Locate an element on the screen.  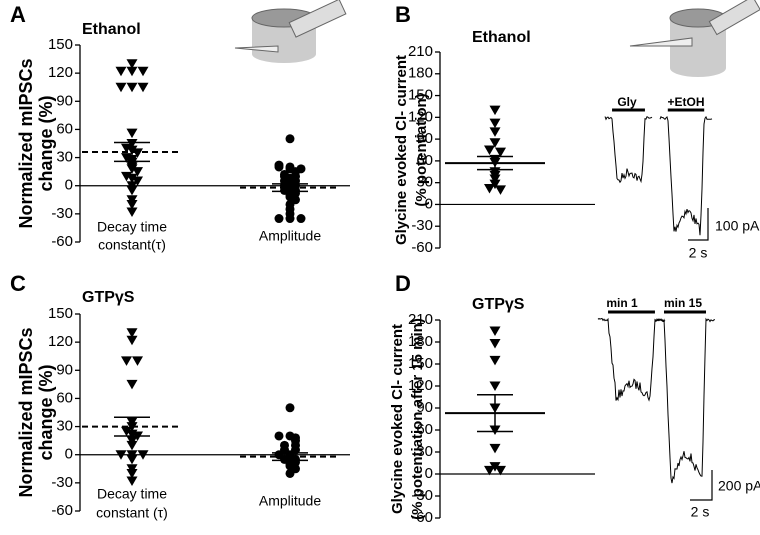
cartoon-a is located at coordinates (290, 31).